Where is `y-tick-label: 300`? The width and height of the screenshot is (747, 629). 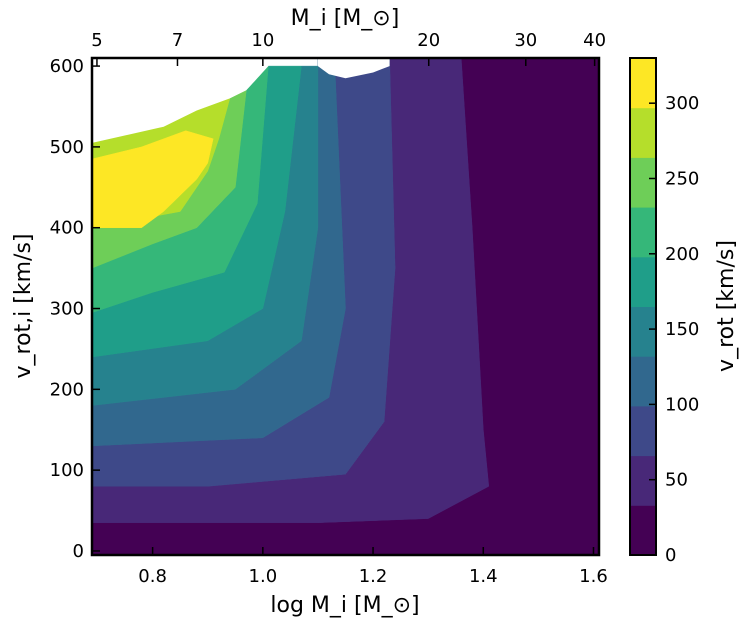
y-tick-label: 300 is located at coordinates (67, 309).